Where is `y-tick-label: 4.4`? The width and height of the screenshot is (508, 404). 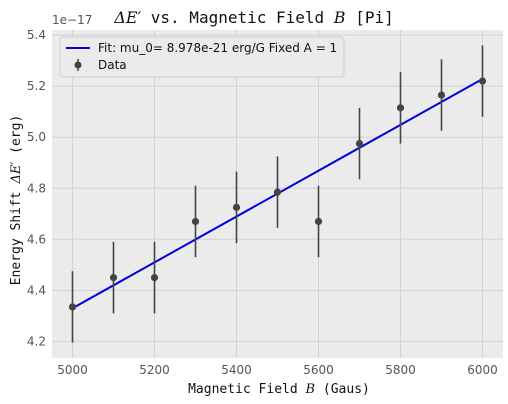
y-tick-label: 4.4 is located at coordinates (36, 290).